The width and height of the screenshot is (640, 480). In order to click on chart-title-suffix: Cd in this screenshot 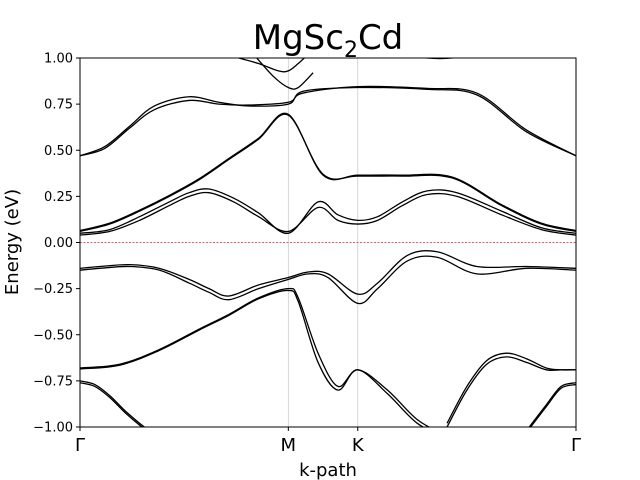, I will do `click(380, 38)`.